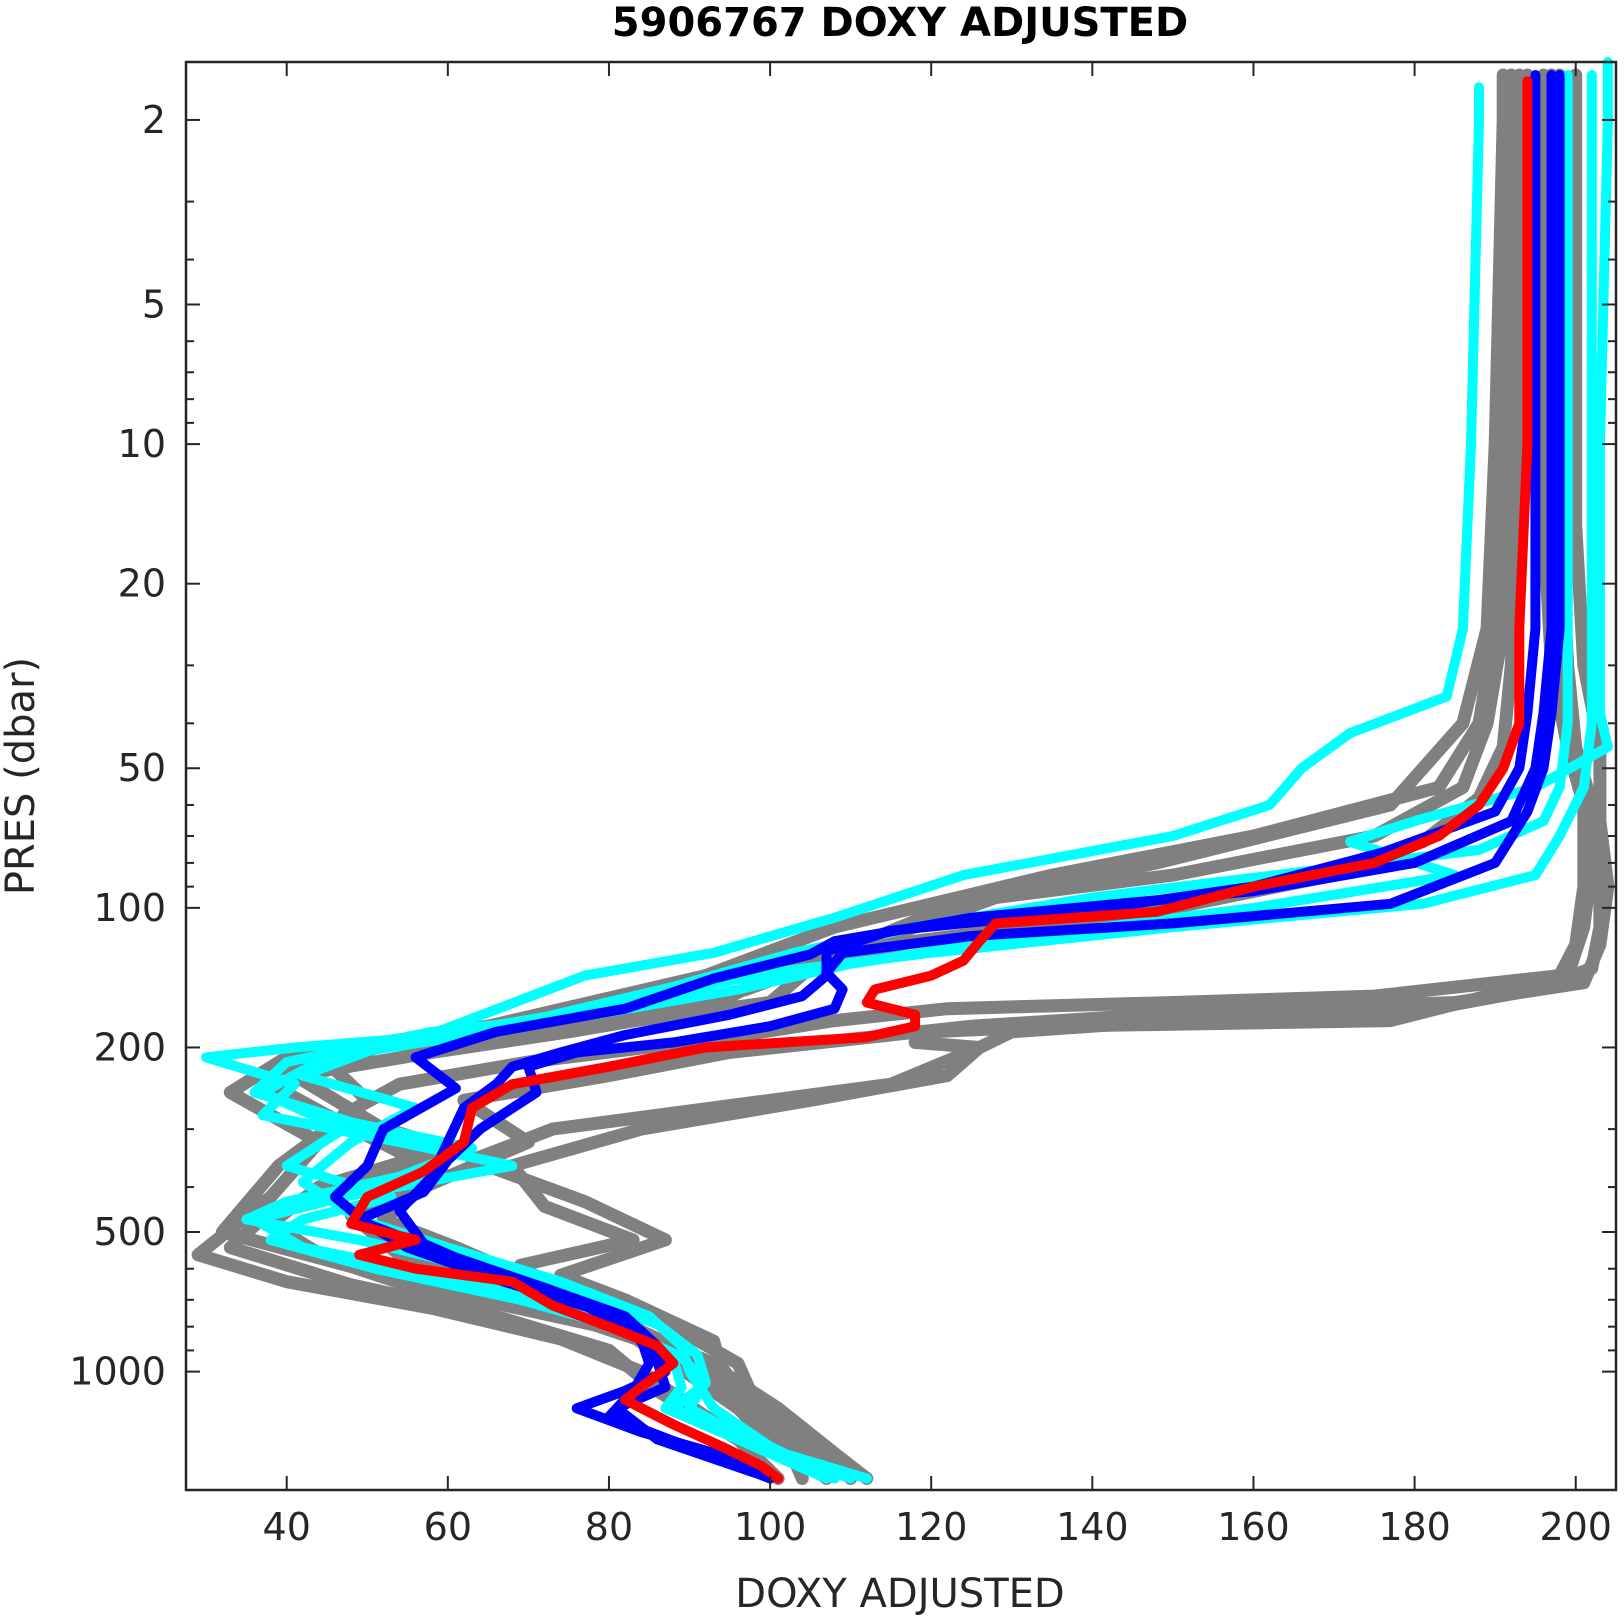 This screenshot has width=1624, height=1622. I want to click on x-tick-label: 140, so click(1092, 1527).